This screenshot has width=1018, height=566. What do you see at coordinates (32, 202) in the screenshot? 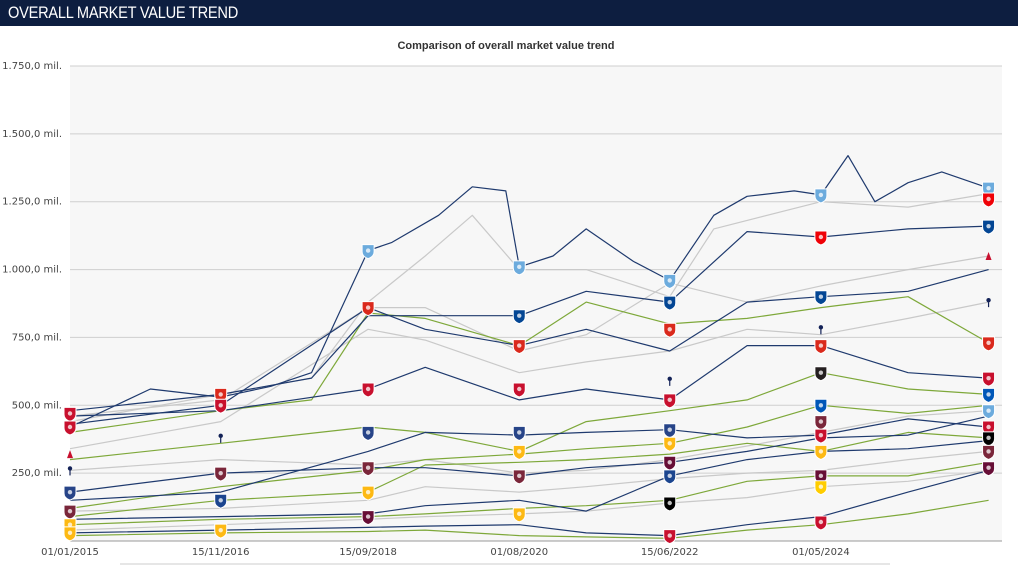
I see `y-tick-label: 1.250,0 mil.` at bounding box center [32, 202].